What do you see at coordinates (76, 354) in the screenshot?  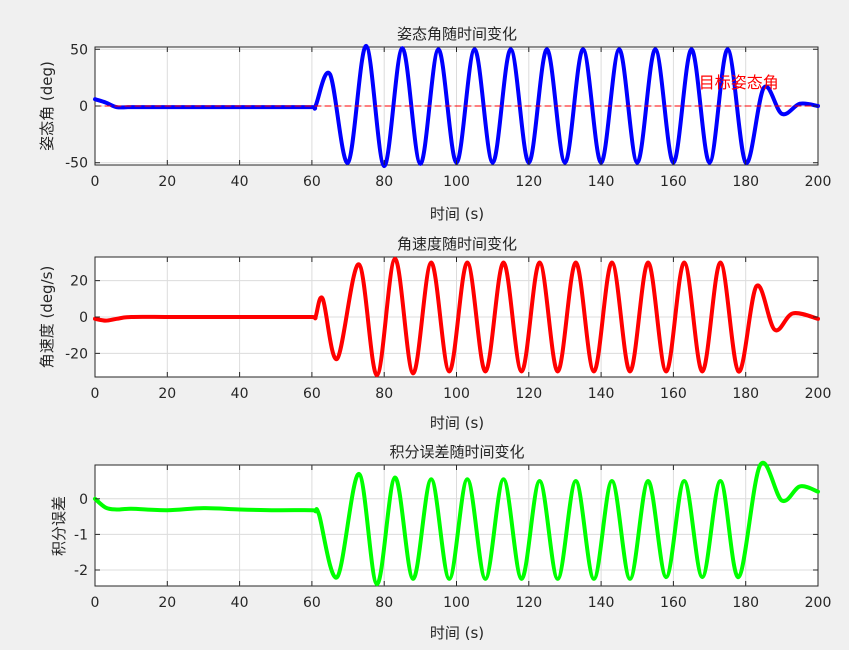 I see `y-tick-label: -20` at bounding box center [76, 354].